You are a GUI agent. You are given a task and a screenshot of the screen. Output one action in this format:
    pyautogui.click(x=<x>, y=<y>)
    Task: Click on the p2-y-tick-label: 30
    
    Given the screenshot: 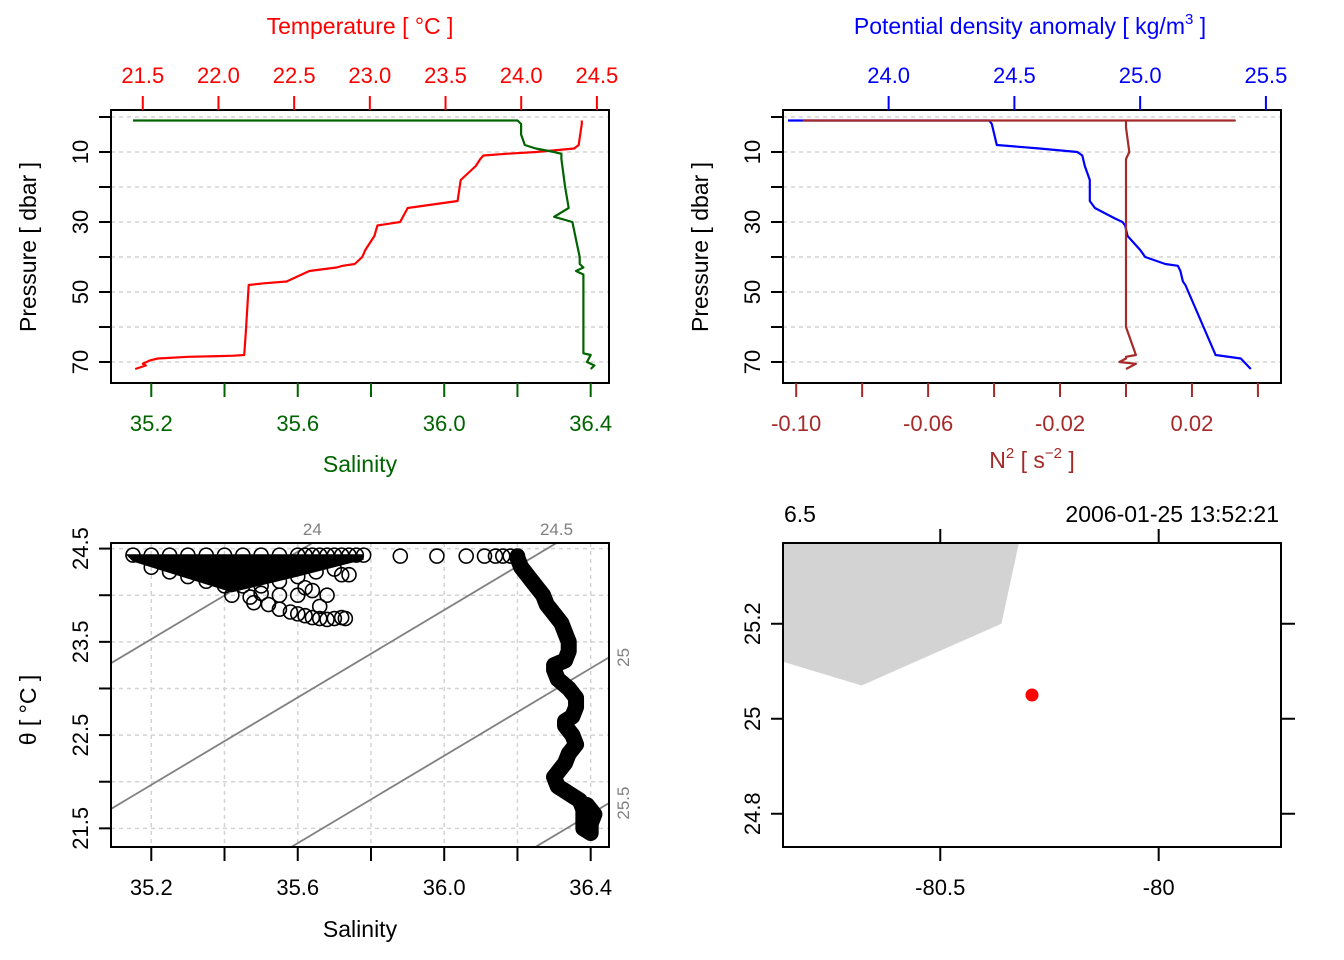 What is the action you would take?
    pyautogui.click(x=752, y=222)
    